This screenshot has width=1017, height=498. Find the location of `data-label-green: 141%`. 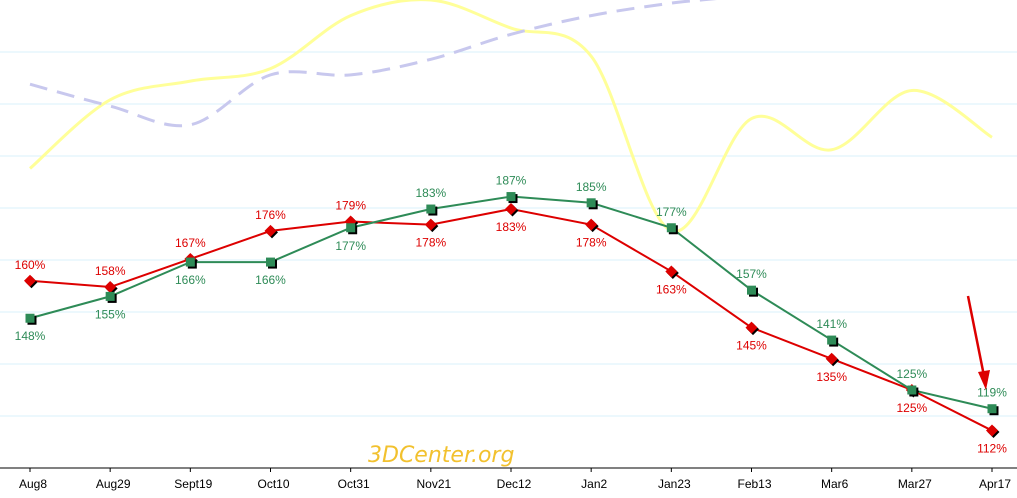

data-label-green: 141% is located at coordinates (831, 324).